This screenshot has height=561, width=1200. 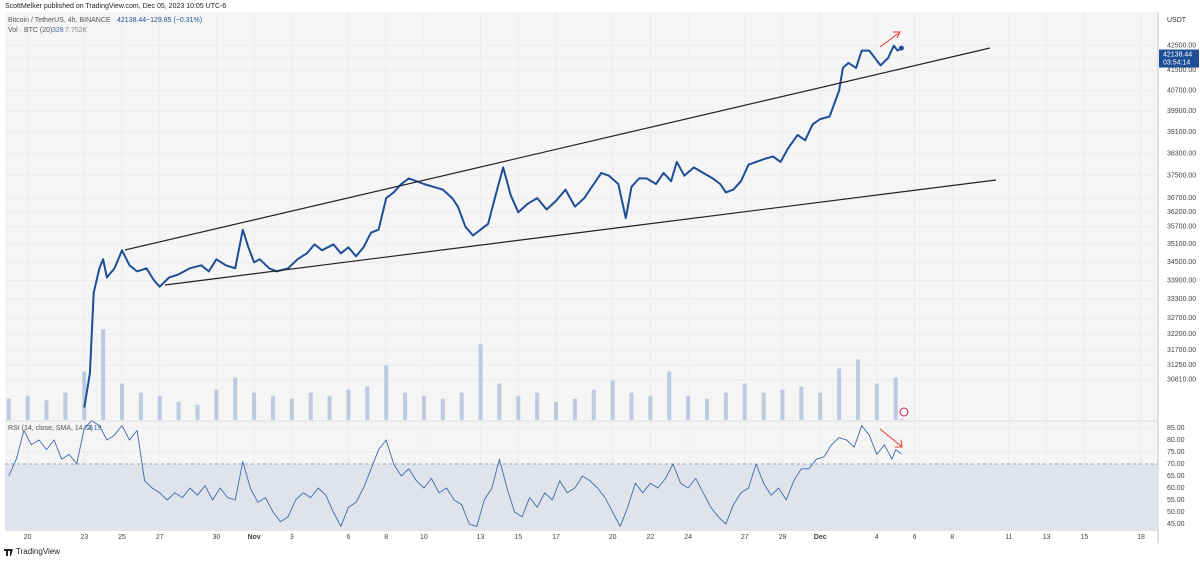 What do you see at coordinates (1181, 111) in the screenshot?
I see `y-tick-label: 39900.00` at bounding box center [1181, 111].